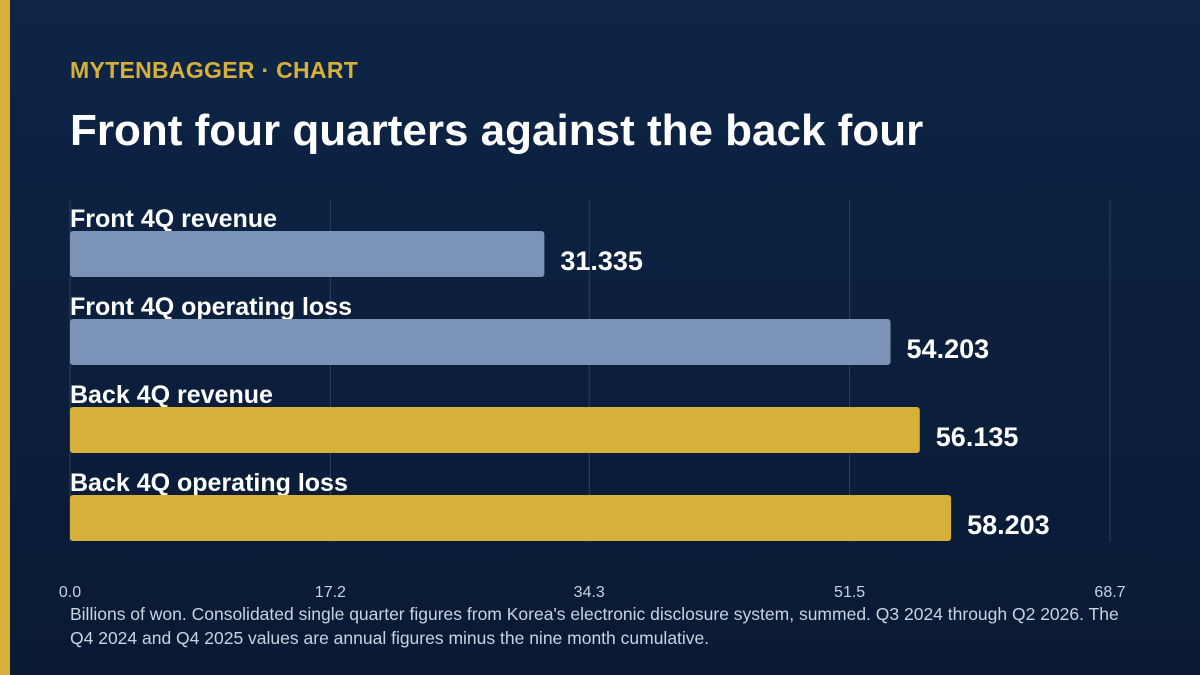 The height and width of the screenshot is (675, 1200). I want to click on category-label: Back 4Q operating loss, so click(209, 483).